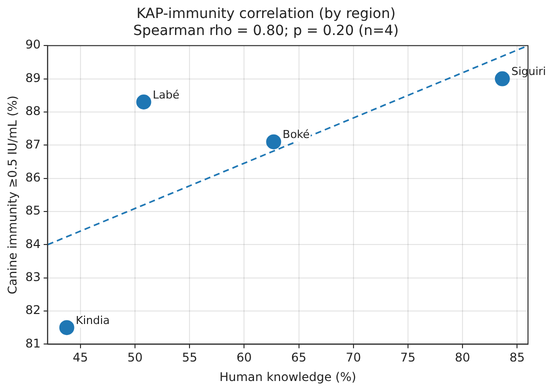  What do you see at coordinates (244, 357) in the screenshot?
I see `x-tick-label: 60` at bounding box center [244, 357].